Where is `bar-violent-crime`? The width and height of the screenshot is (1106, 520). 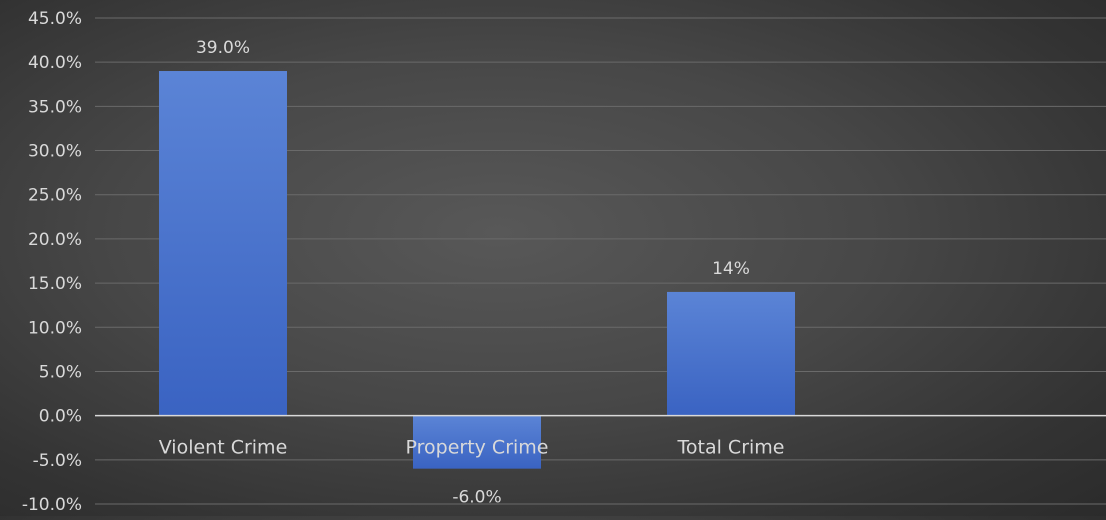
bar-violent-crime is located at coordinates (223, 243).